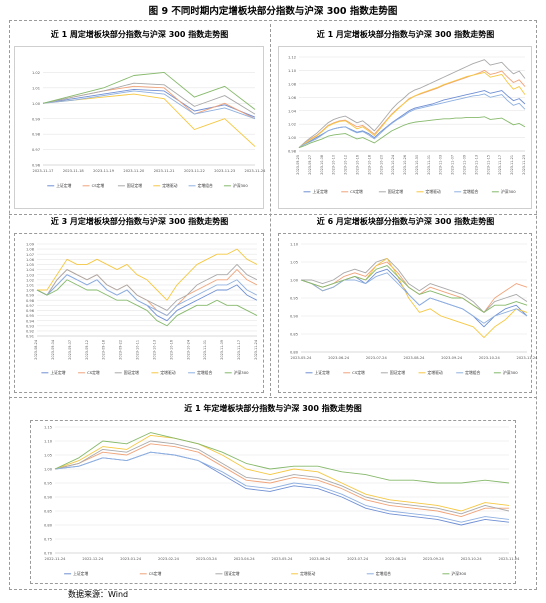  Describe the element at coordinates (346, 165) in the screenshot. I see `x-tick-label: 2023-10-12` at that location.